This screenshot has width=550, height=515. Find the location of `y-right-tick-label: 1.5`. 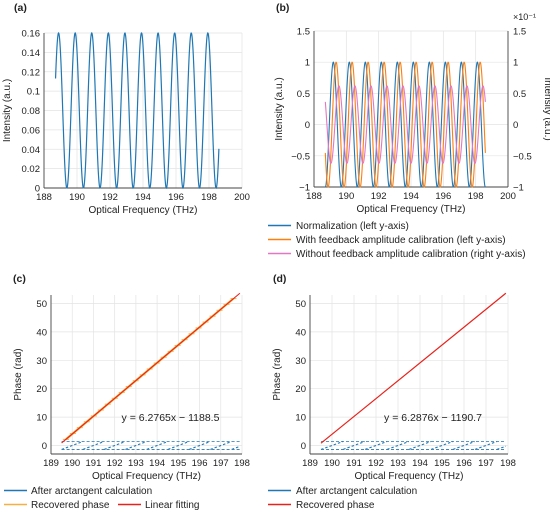

y-right-tick-label: 1.5 is located at coordinates (519, 32).